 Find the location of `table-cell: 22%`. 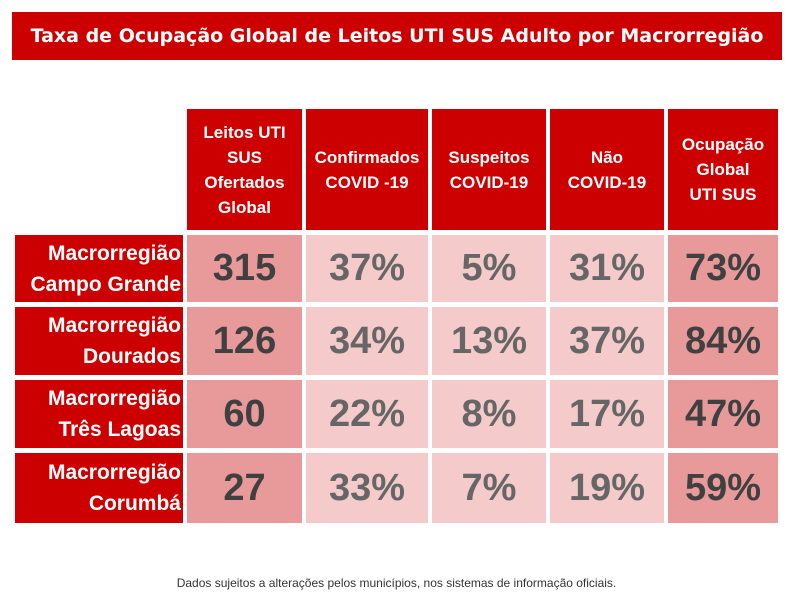

table-cell: 22% is located at coordinates (367, 414).